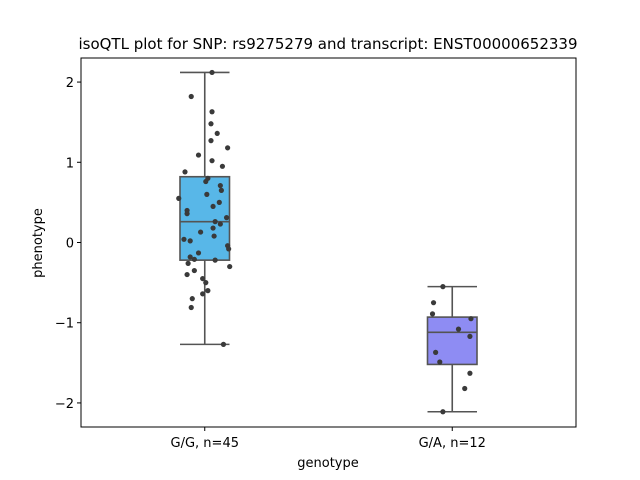 This screenshot has height=480, width=640. What do you see at coordinates (452, 341) in the screenshot?
I see `box-iqr` at bounding box center [452, 341].